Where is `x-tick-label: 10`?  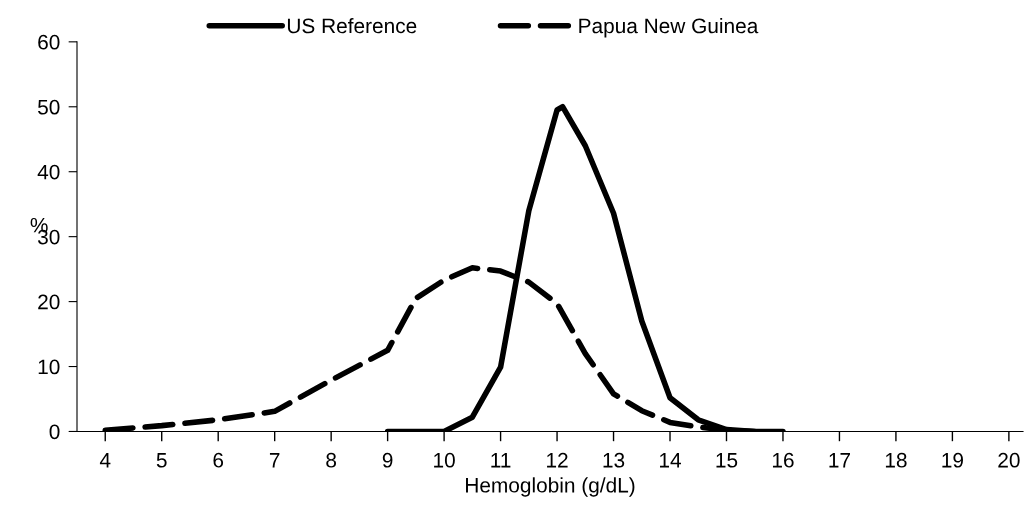
x-tick-label: 10 is located at coordinates (444, 460).